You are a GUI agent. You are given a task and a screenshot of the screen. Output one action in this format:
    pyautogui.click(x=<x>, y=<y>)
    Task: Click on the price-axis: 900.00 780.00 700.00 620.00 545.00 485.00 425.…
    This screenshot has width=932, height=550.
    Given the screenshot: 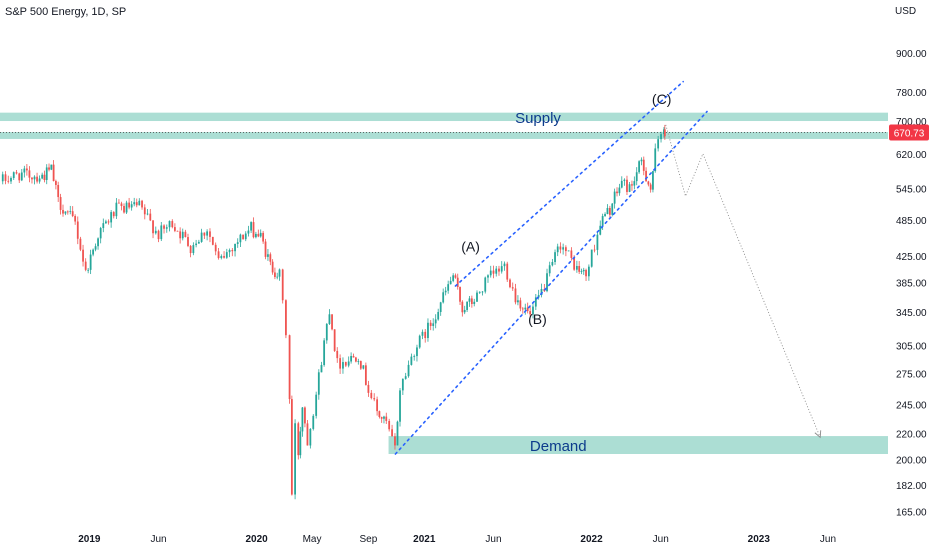 What is the action you would take?
    pyautogui.click(x=911, y=283)
    